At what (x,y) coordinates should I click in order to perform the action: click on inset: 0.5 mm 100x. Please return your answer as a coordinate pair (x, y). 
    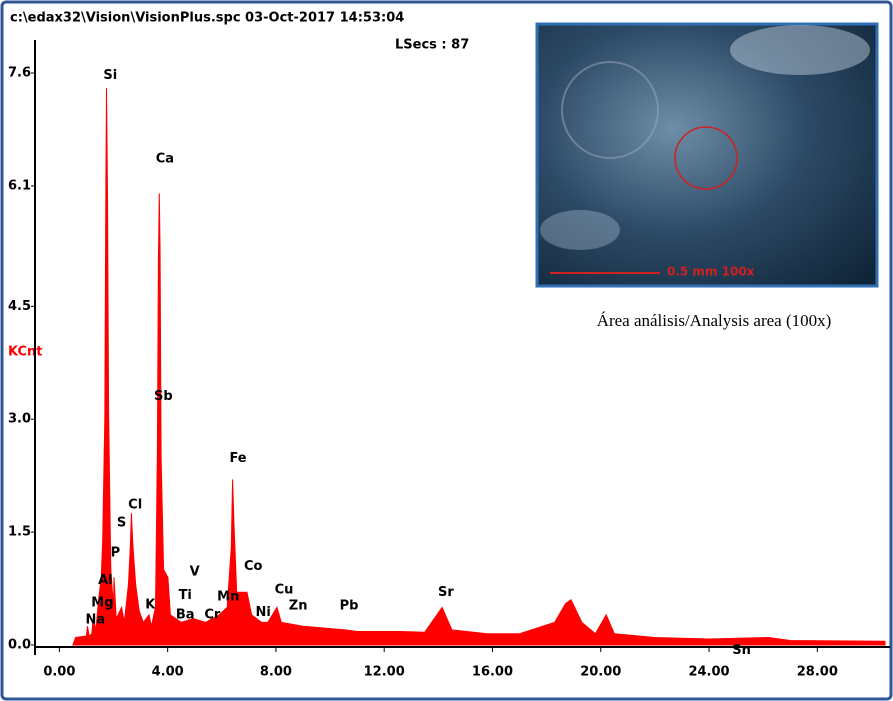
    Looking at the image, I should click on (707, 155).